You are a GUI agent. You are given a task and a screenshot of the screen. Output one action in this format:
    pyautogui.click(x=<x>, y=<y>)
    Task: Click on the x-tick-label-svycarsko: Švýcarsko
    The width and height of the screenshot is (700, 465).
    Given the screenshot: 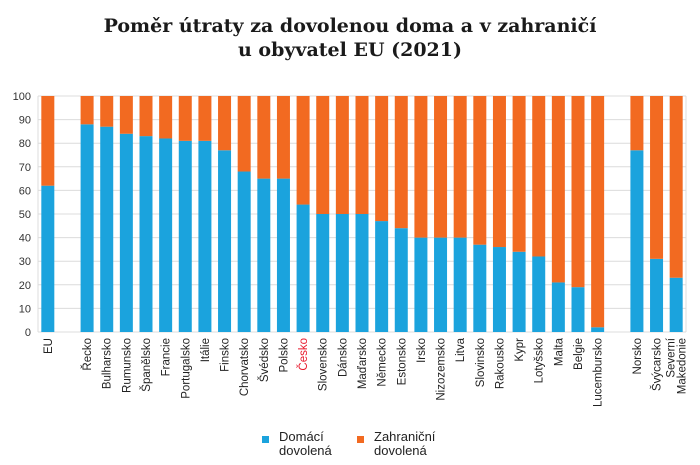 What is the action you would take?
    pyautogui.click(x=657, y=364)
    